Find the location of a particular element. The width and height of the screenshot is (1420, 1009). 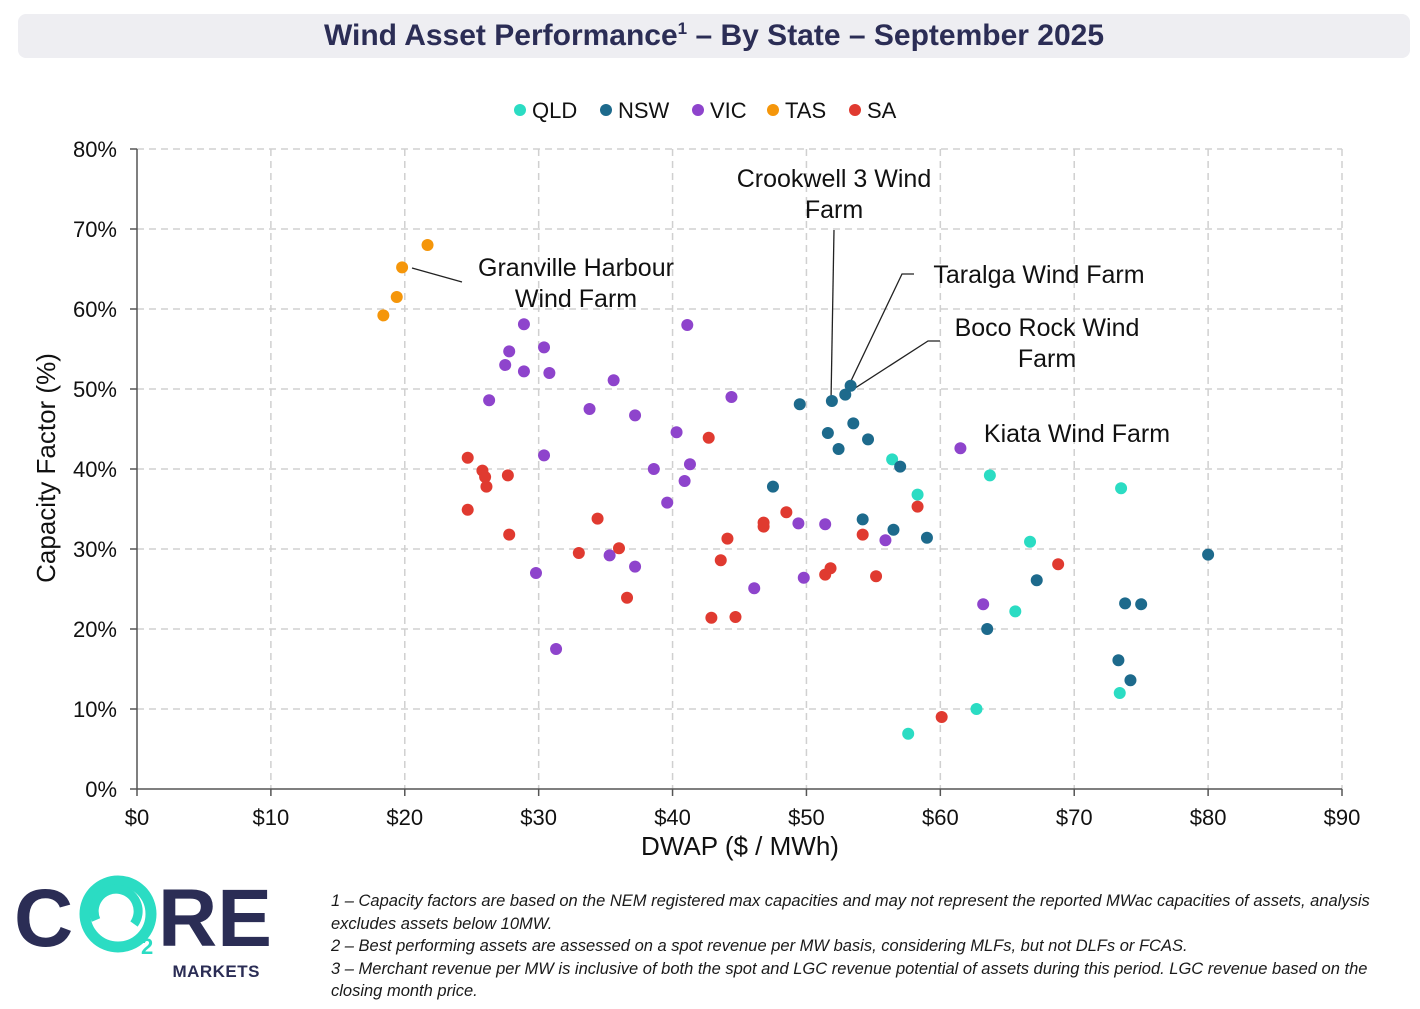

y-tick-label: 60% is located at coordinates (95, 309).